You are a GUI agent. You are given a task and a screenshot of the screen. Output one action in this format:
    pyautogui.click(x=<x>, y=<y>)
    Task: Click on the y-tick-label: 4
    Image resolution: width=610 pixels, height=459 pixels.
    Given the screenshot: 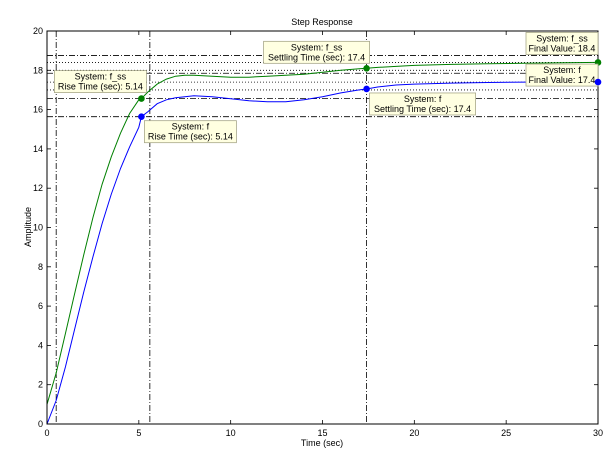 What is the action you would take?
    pyautogui.click(x=40, y=345)
    